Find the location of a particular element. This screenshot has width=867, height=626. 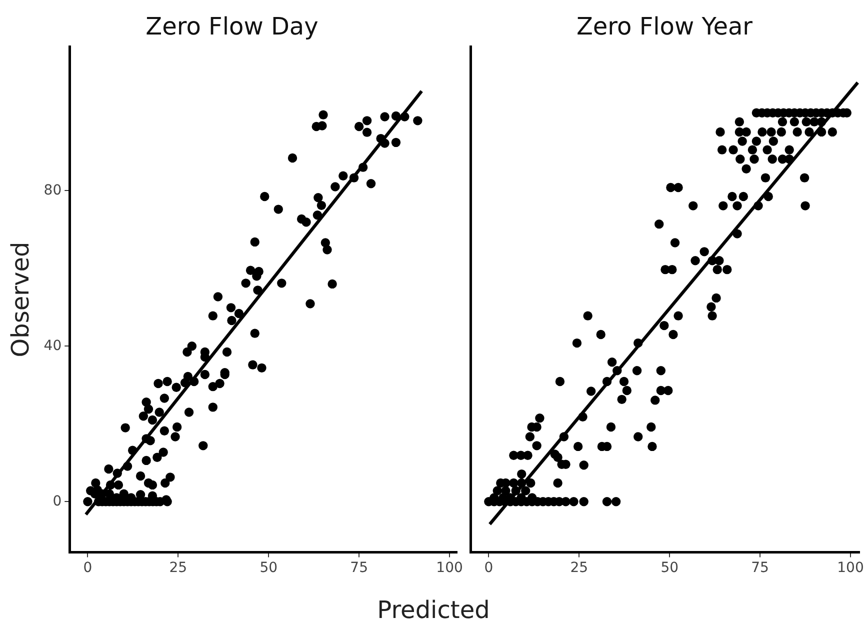

y-tick-label: 80 is located at coordinates (53, 190).